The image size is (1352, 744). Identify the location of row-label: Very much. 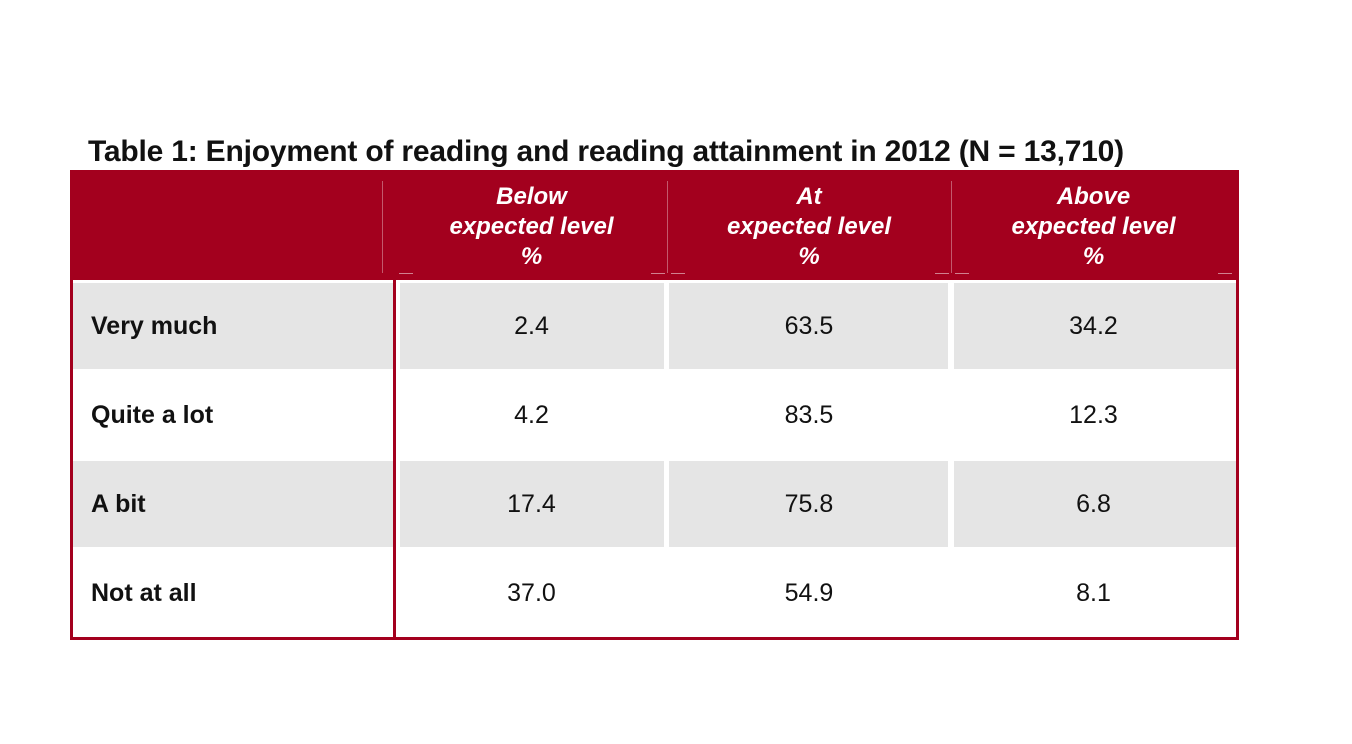
(154, 325).